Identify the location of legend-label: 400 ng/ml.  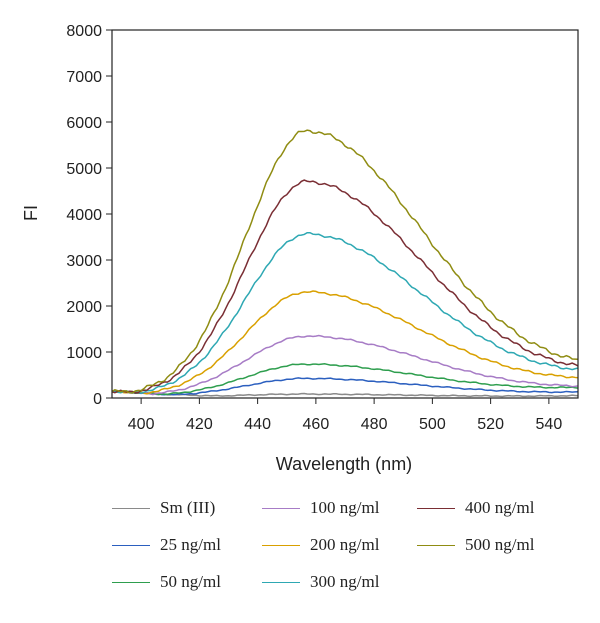
(500, 507).